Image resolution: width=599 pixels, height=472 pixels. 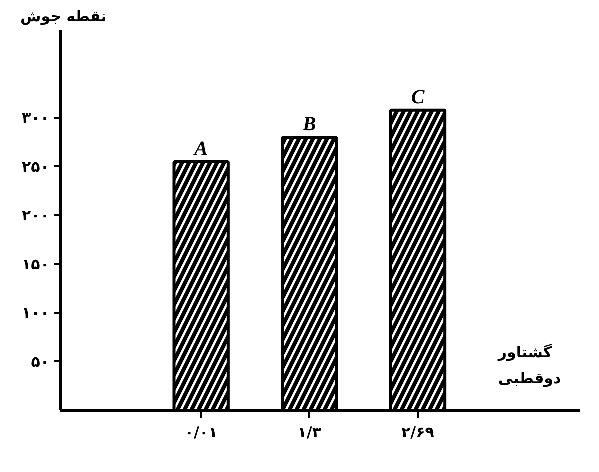 I want to click on x-tick-label: ۰/۰۱, so click(x=201, y=433).